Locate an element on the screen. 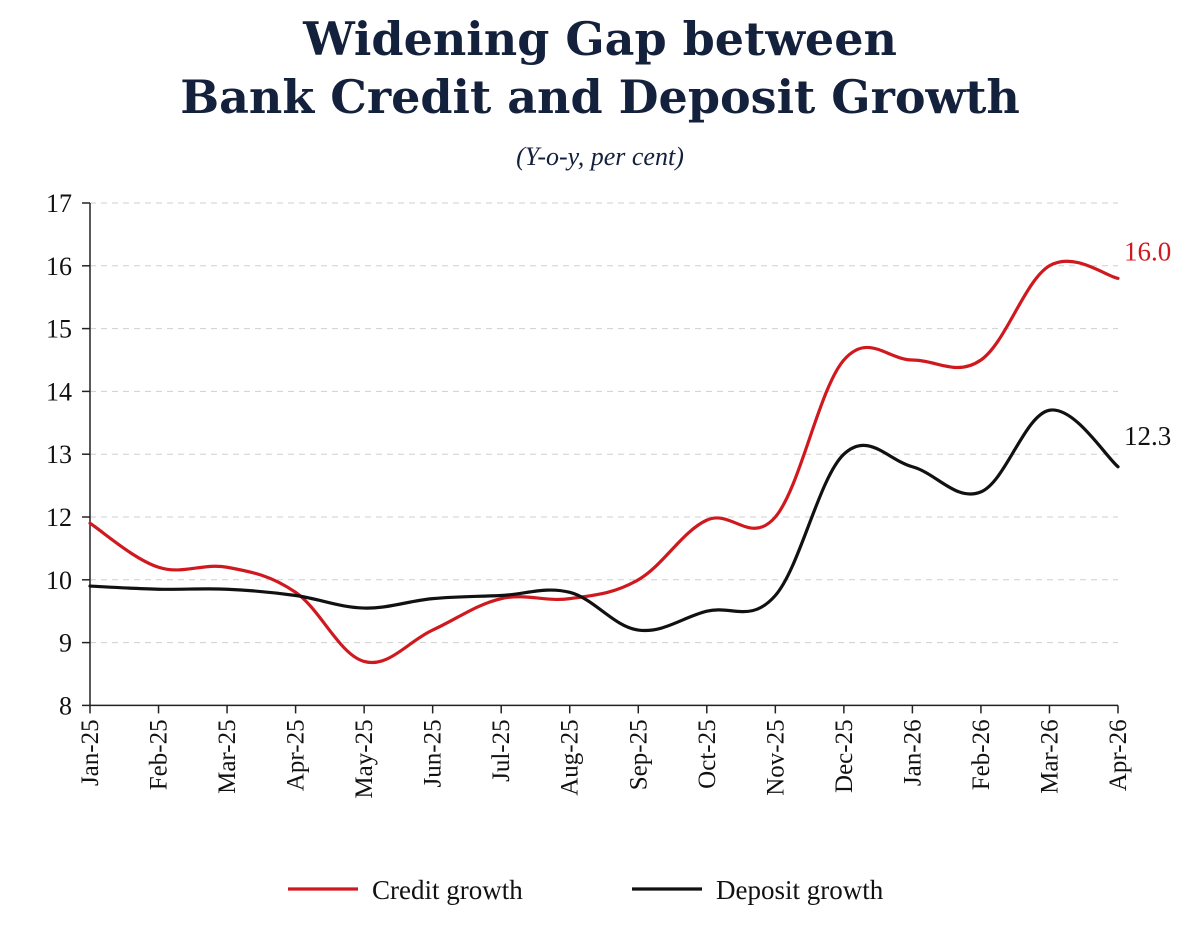 The height and width of the screenshot is (932, 1200). x-tick-label: Jul-25 is located at coordinates (501, 750).